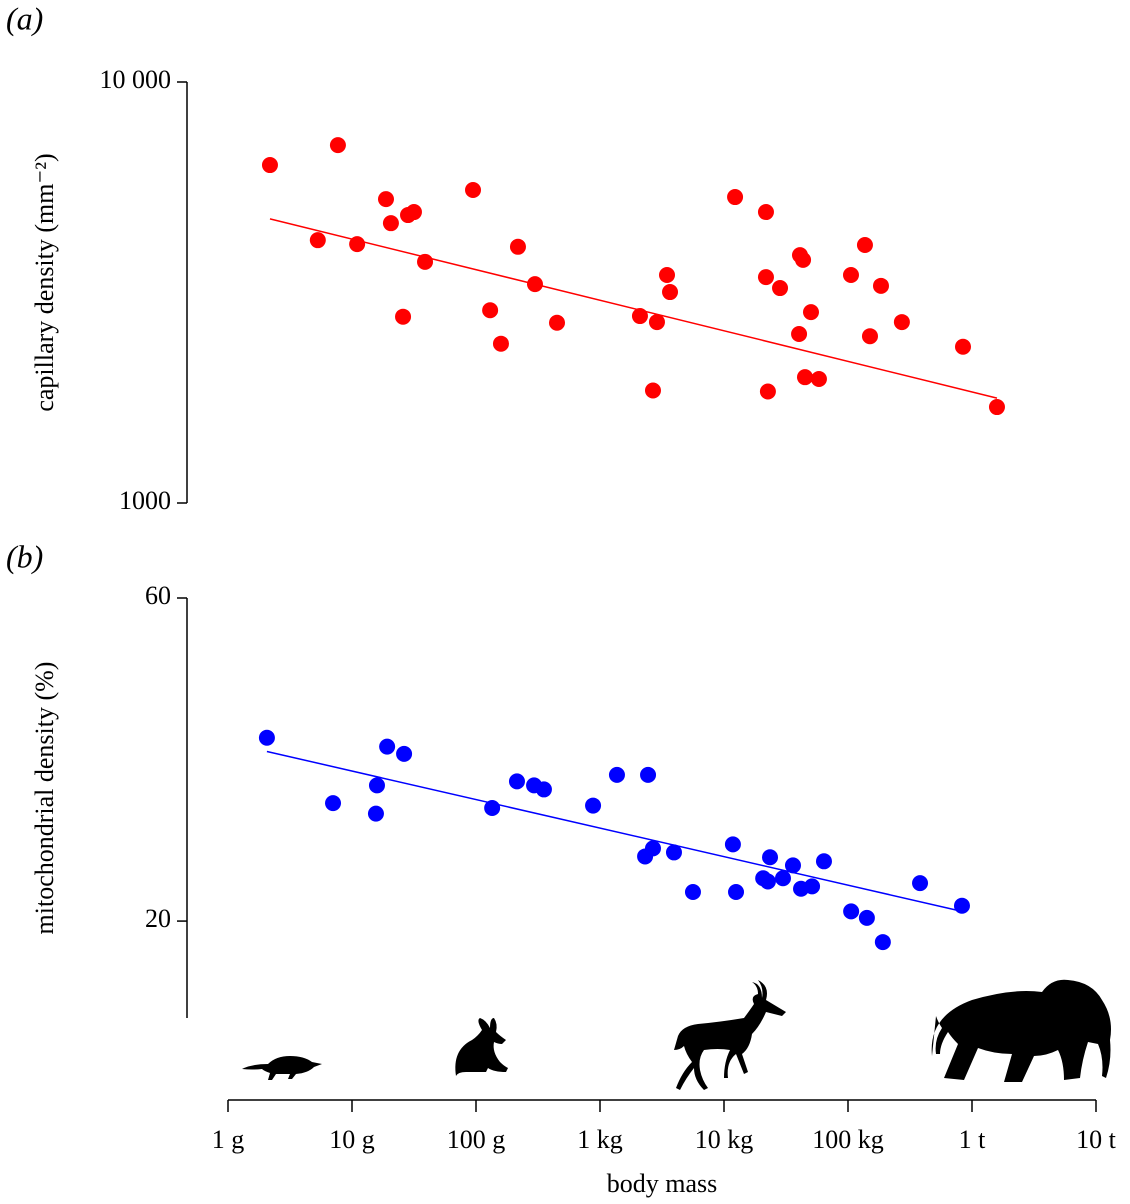  I want to click on y-axis-label: mitochondrial density (%), so click(44, 798).